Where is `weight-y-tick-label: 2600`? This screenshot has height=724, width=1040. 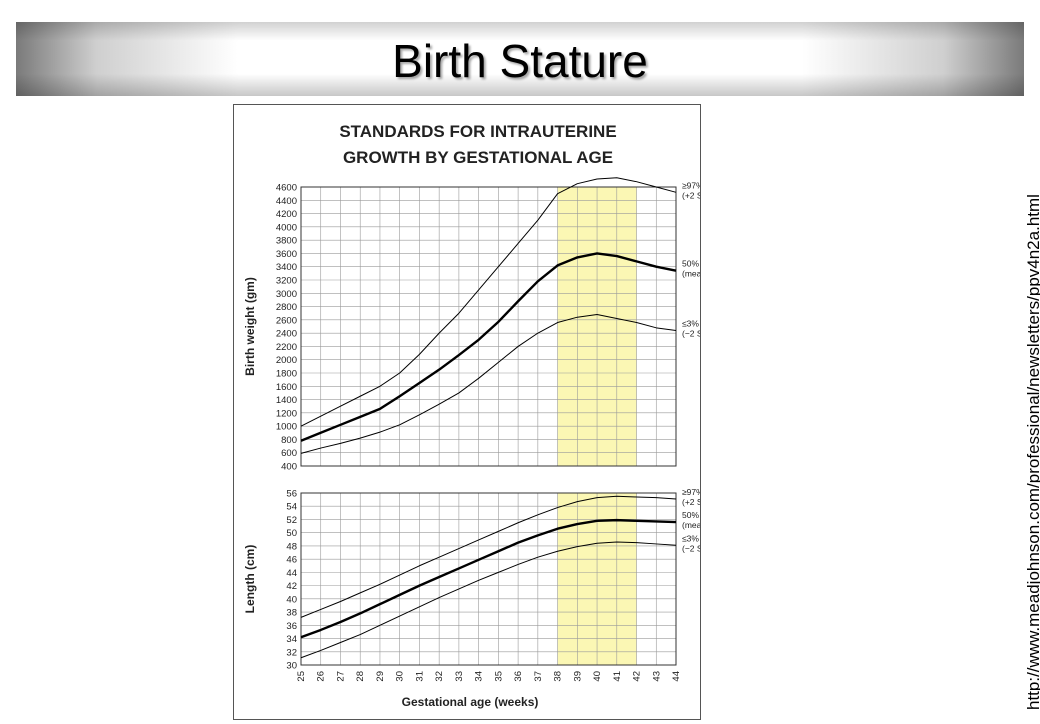 weight-y-tick-label: 2600 is located at coordinates (286, 320).